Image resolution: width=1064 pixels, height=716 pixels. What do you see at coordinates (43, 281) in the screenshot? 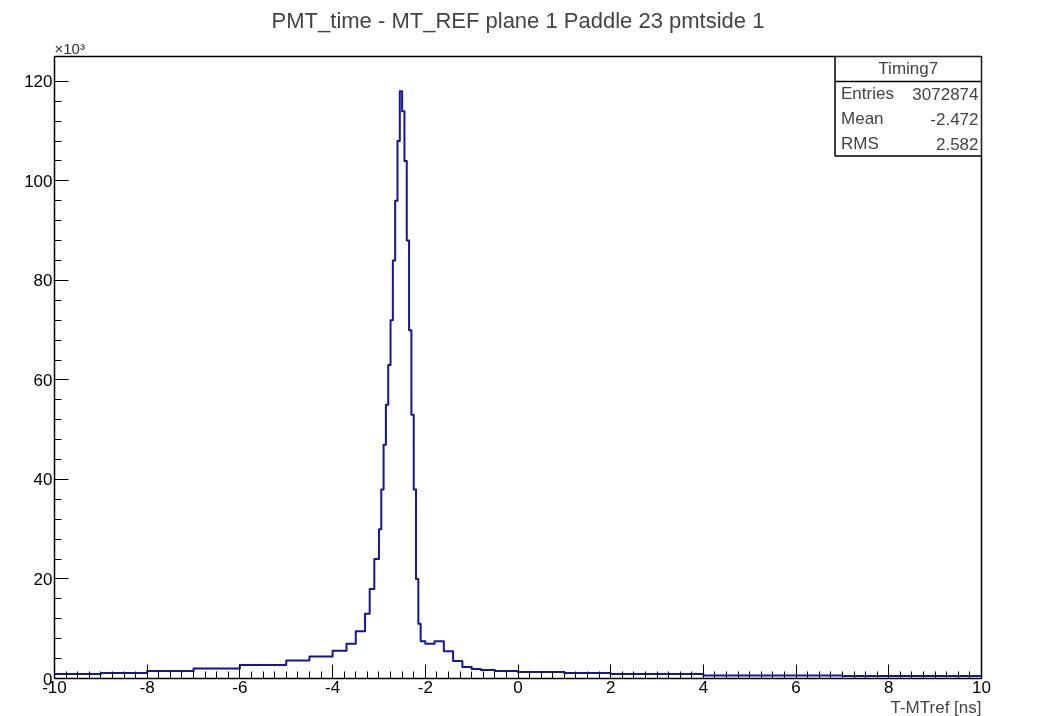
I see `y-tick-label: 80` at bounding box center [43, 281].